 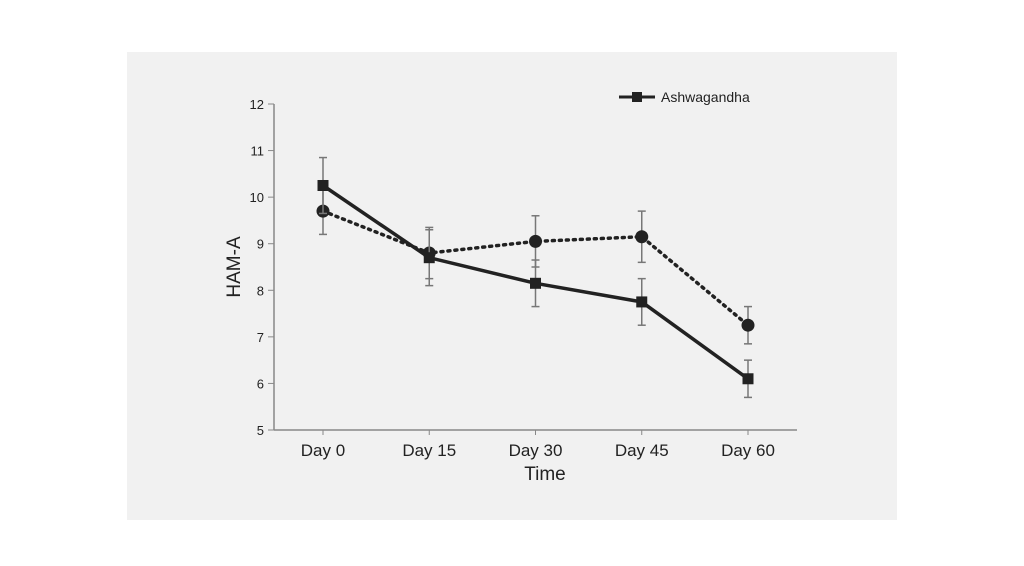 I want to click on y-tick-label: 9, so click(x=260, y=244).